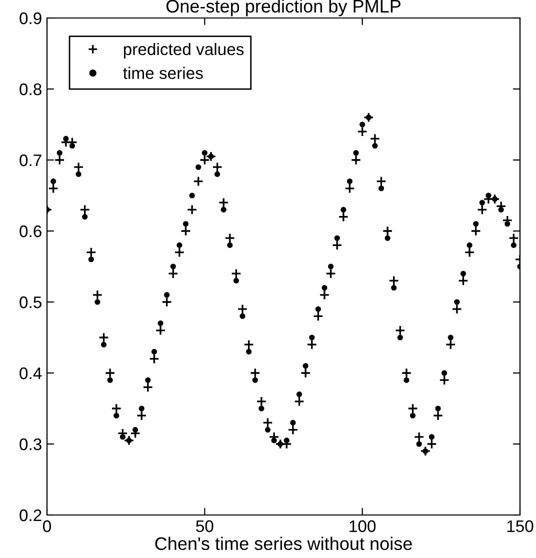 This screenshot has width=536, height=558. Describe the element at coordinates (47, 526) in the screenshot. I see `x-tick-label: 0` at that location.